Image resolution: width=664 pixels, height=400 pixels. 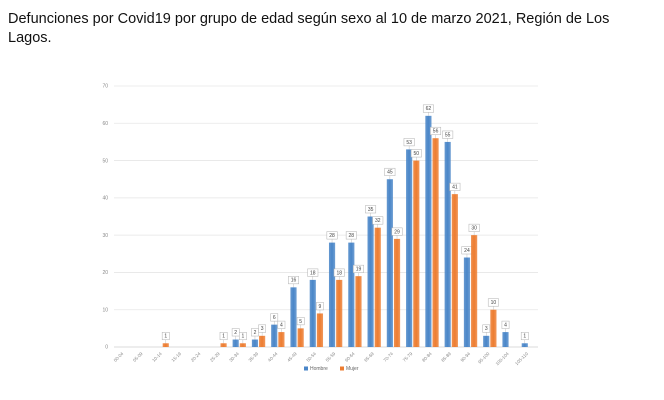 I want to click on x-tick-label: 15-19, so click(x=176, y=357).